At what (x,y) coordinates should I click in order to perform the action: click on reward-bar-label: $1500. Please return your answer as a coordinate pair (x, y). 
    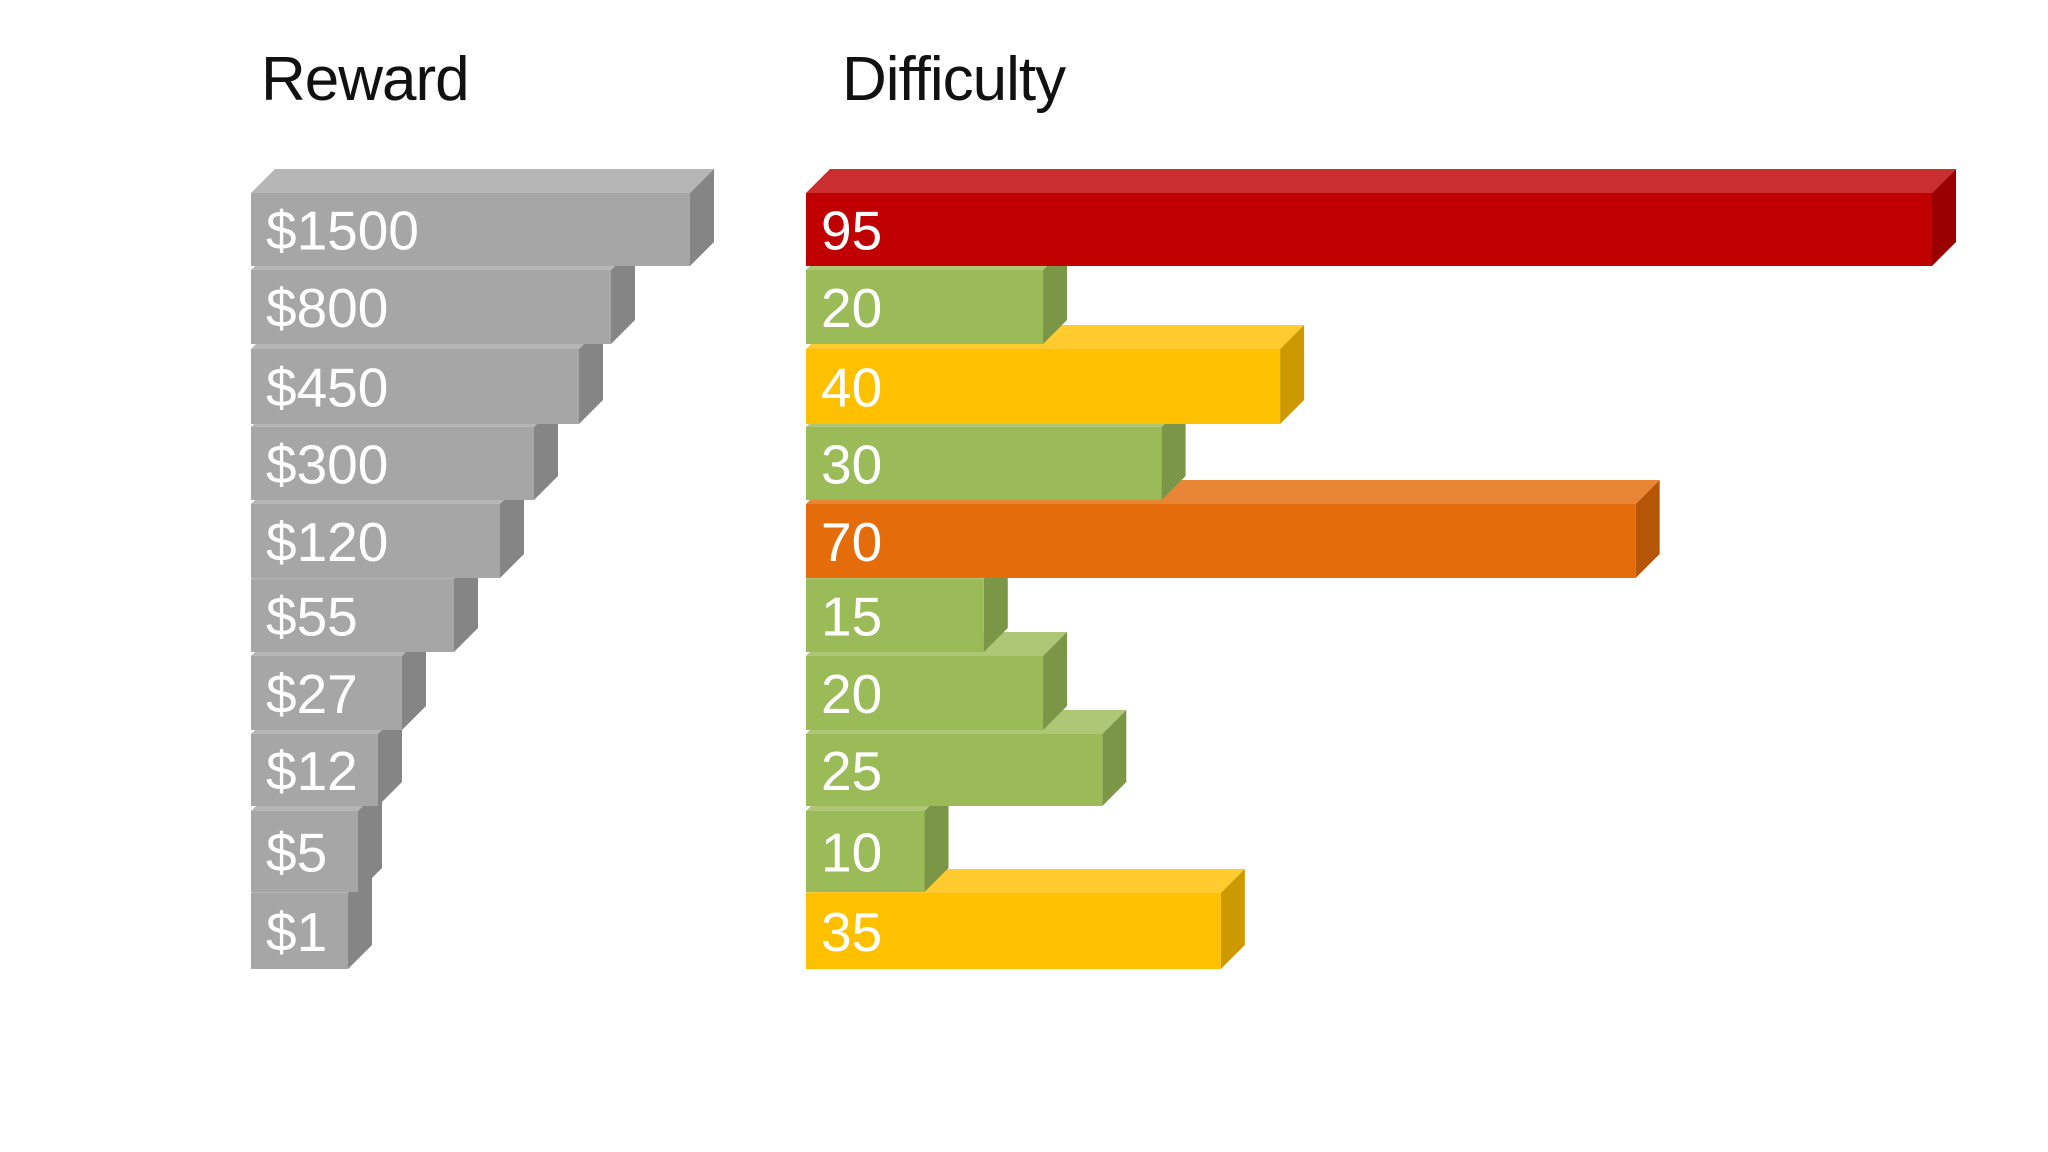
    Looking at the image, I should click on (342, 231).